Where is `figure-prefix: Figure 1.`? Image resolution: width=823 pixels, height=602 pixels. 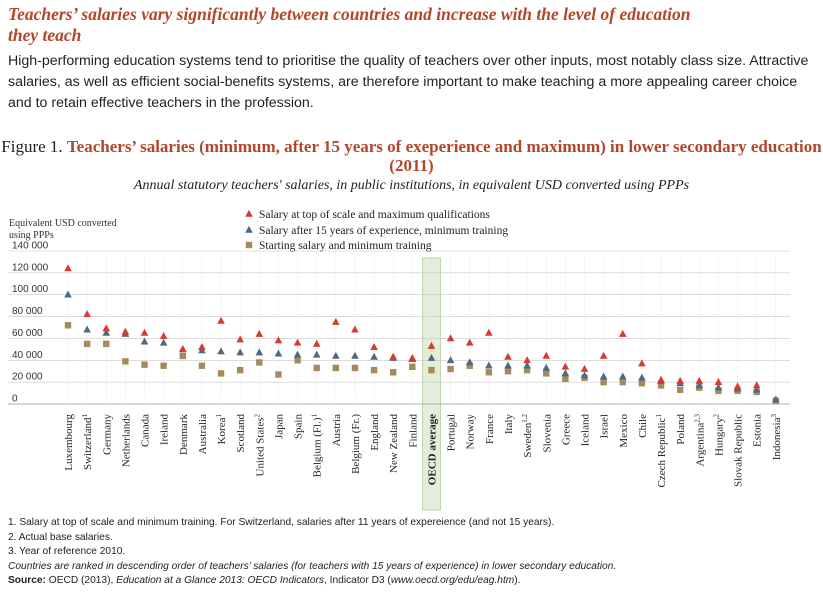
figure-prefix: Figure 1. is located at coordinates (32, 146).